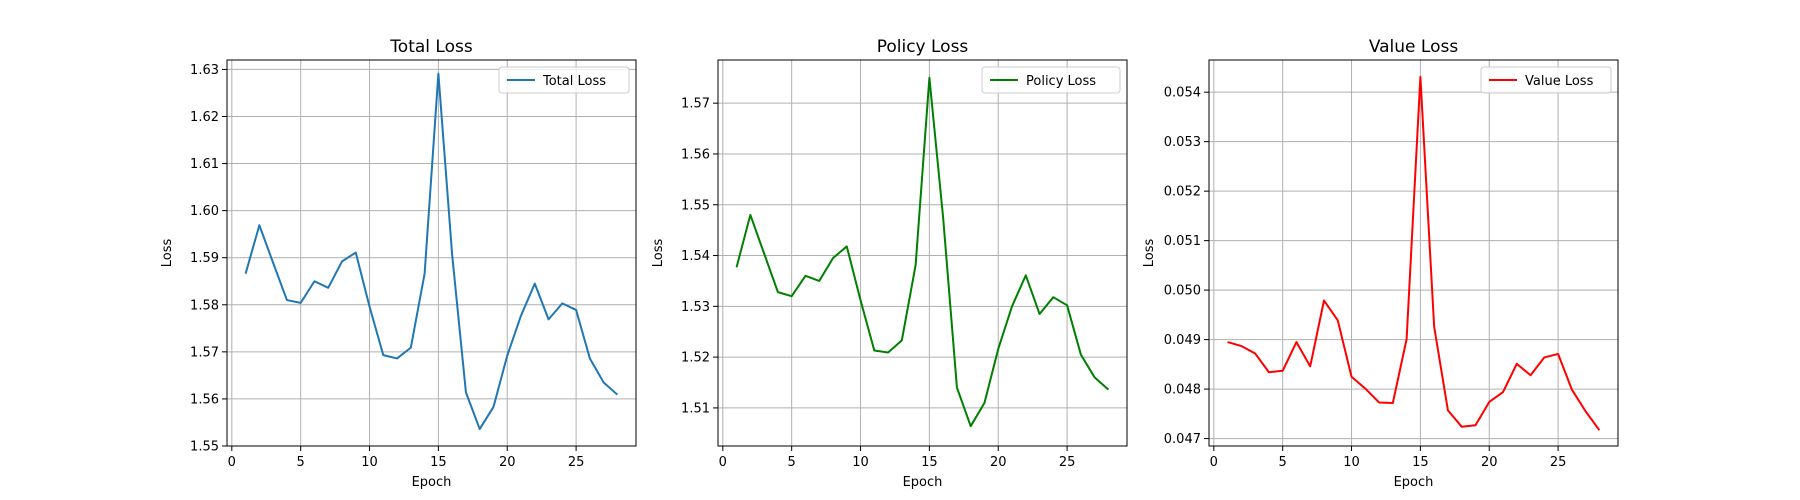  I want to click on legend-label: Total Loss, so click(574, 81).